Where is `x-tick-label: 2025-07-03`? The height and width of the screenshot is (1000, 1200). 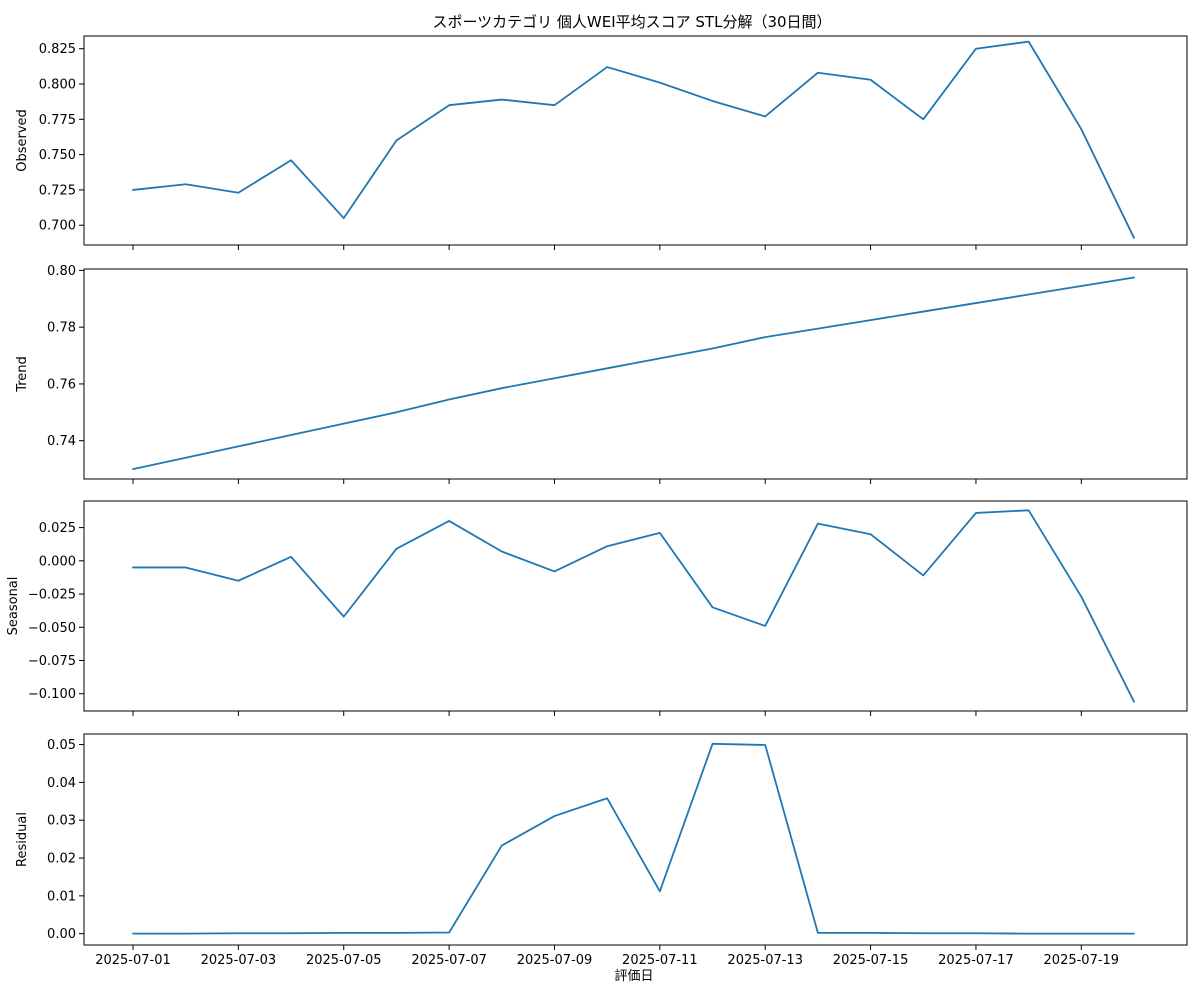
x-tick-label: 2025-07-03 is located at coordinates (239, 960).